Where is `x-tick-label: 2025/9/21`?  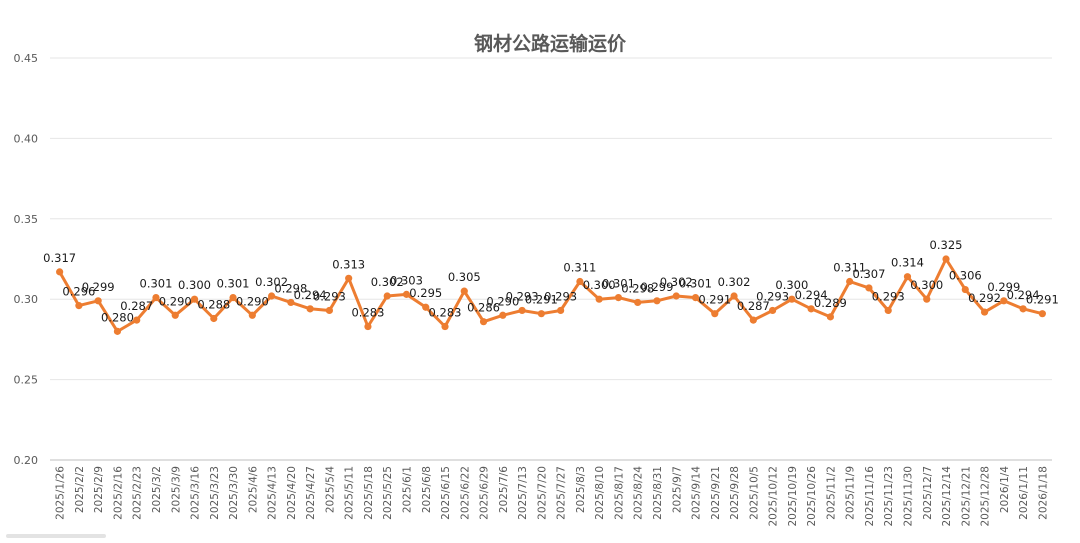 x-tick-label: 2025/9/21 is located at coordinates (716, 493).